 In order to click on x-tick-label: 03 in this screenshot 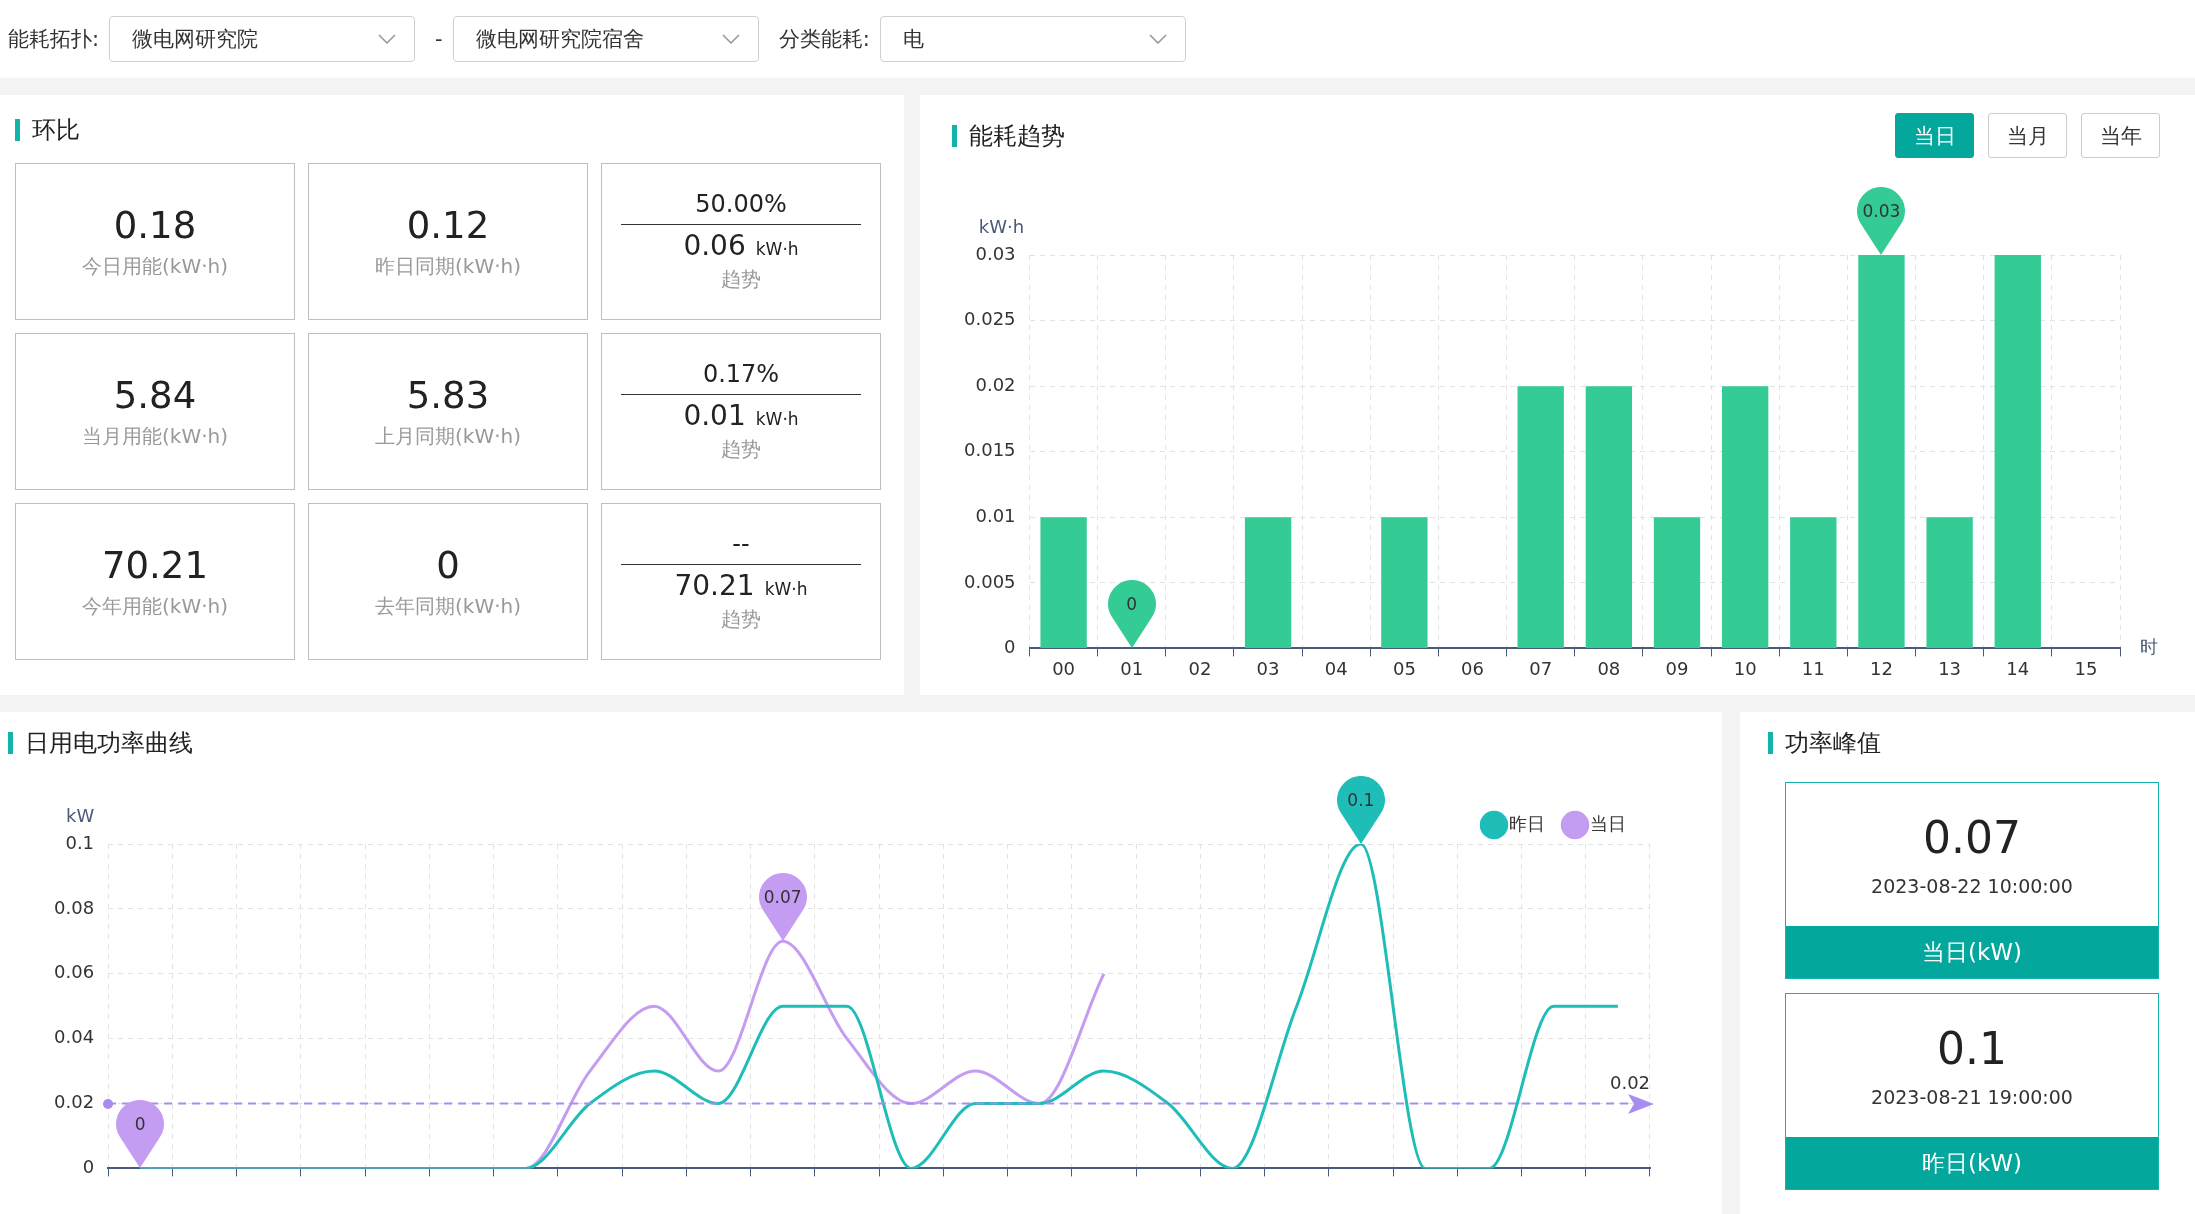, I will do `click(1268, 668)`.